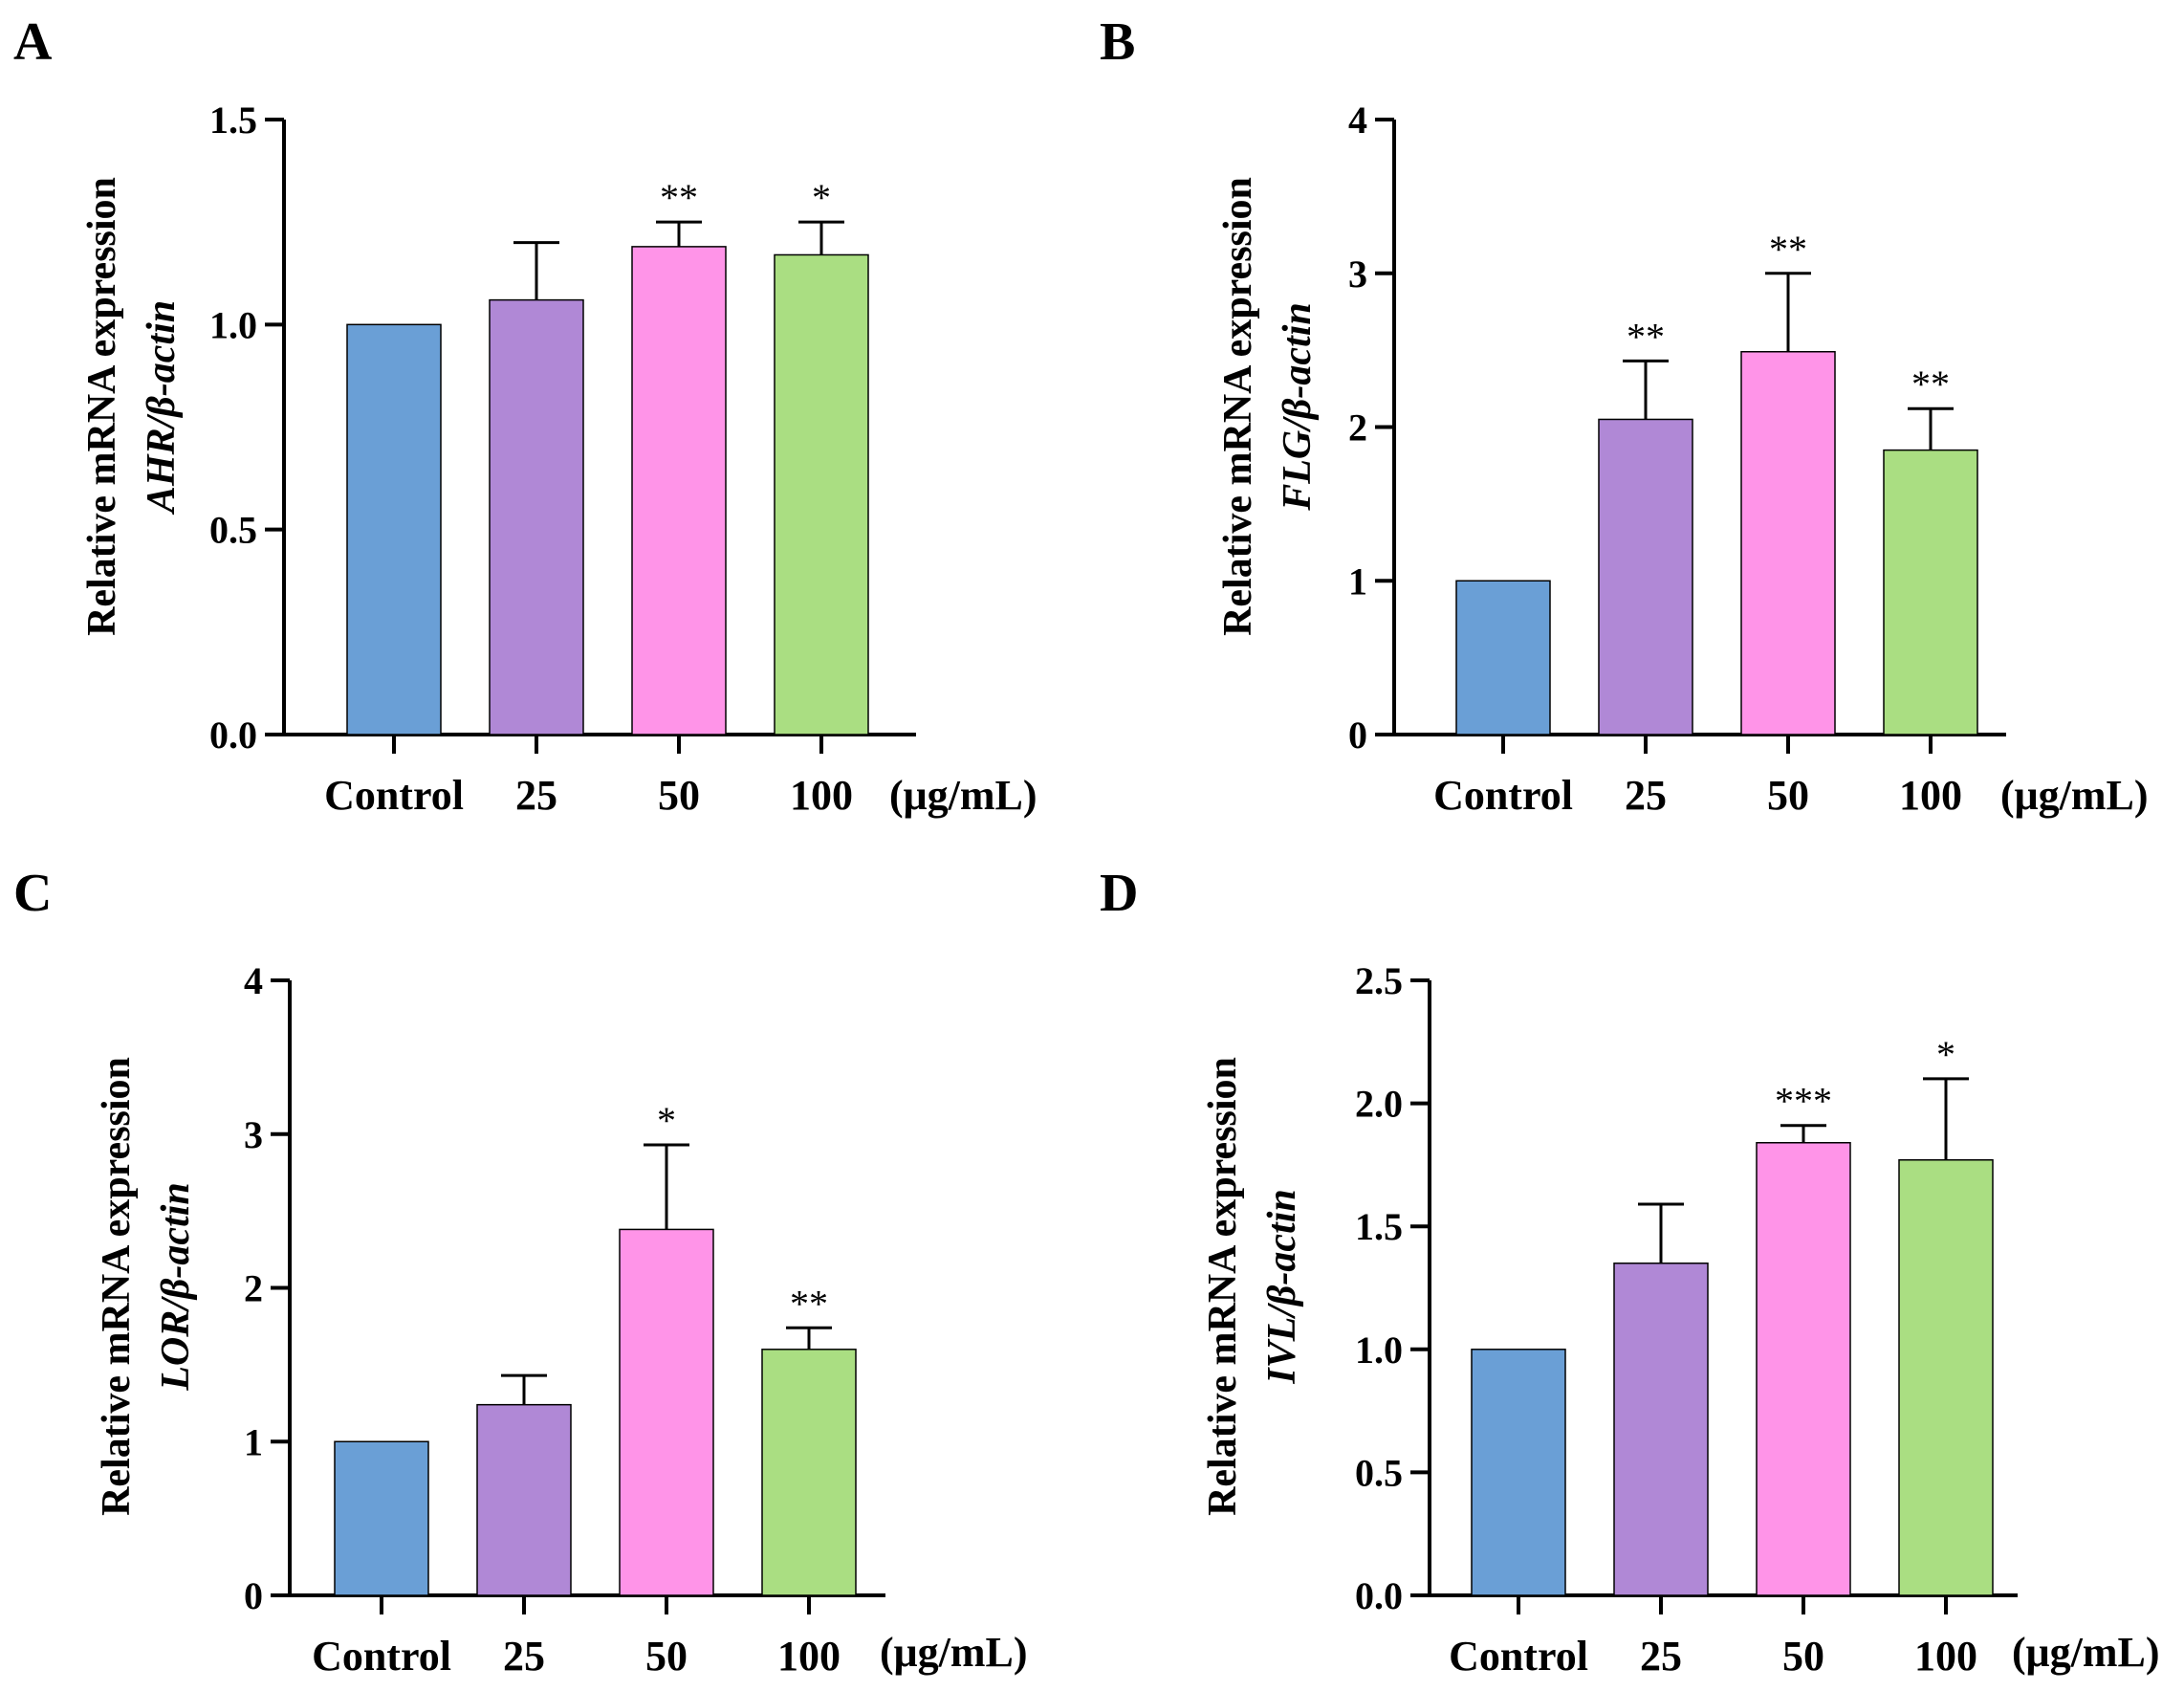 This screenshot has width=2184, height=1691. I want to click on significance-a-100: *, so click(821, 197).